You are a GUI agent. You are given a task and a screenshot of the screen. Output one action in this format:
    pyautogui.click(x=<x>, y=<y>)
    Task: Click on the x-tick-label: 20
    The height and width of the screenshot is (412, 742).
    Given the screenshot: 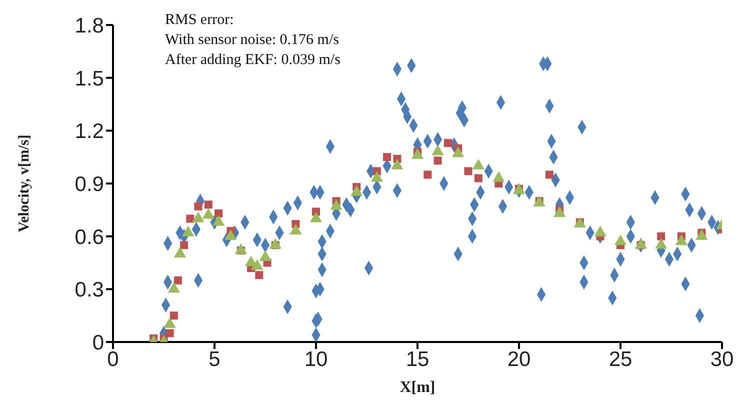 What is the action you would take?
    pyautogui.click(x=519, y=359)
    